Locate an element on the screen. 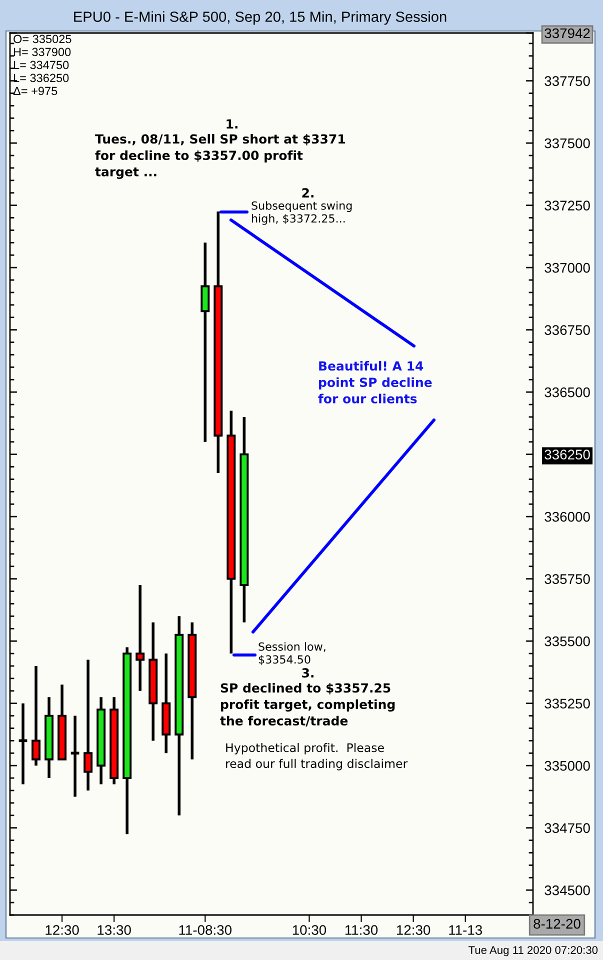 This screenshot has width=603, height=960. y-tick-label: 336500 is located at coordinates (567, 392).